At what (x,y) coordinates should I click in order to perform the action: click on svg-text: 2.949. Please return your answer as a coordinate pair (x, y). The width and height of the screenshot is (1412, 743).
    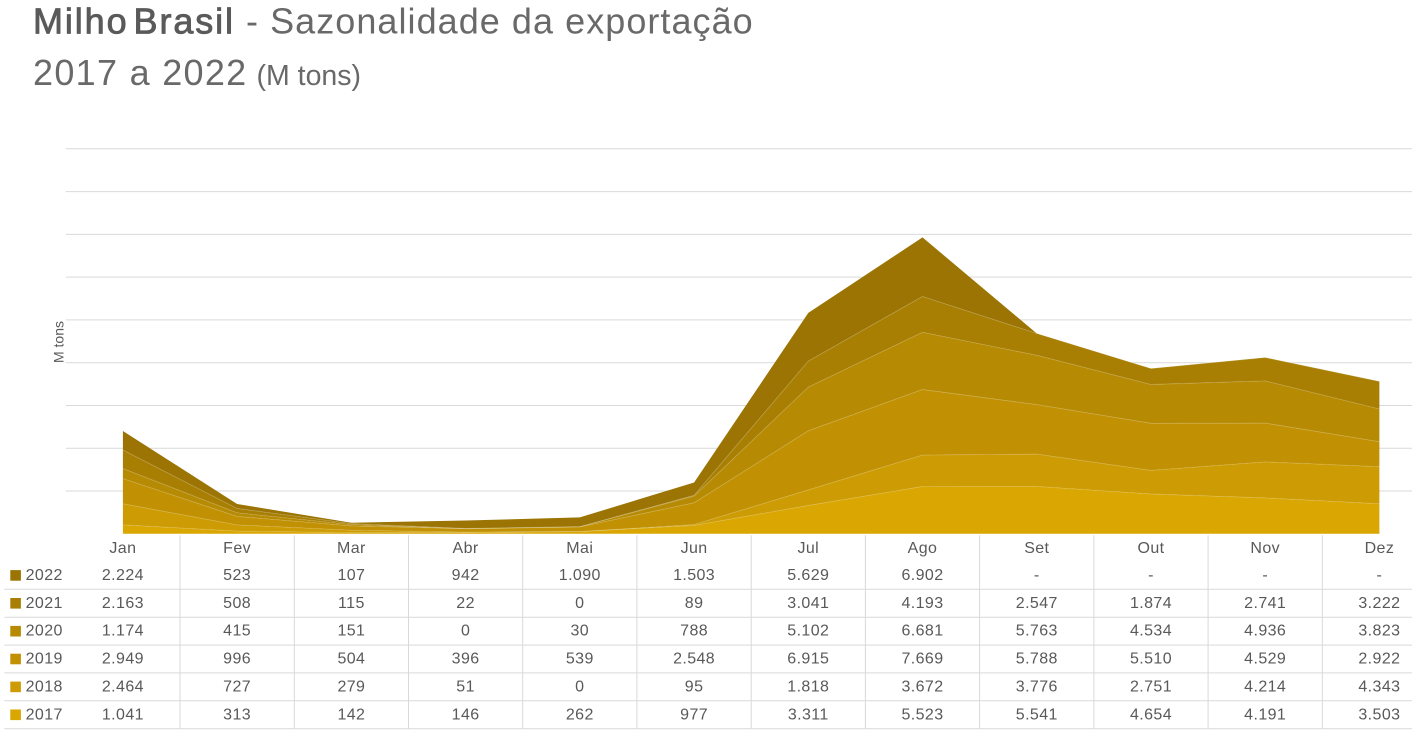
    Looking at the image, I should click on (123, 659).